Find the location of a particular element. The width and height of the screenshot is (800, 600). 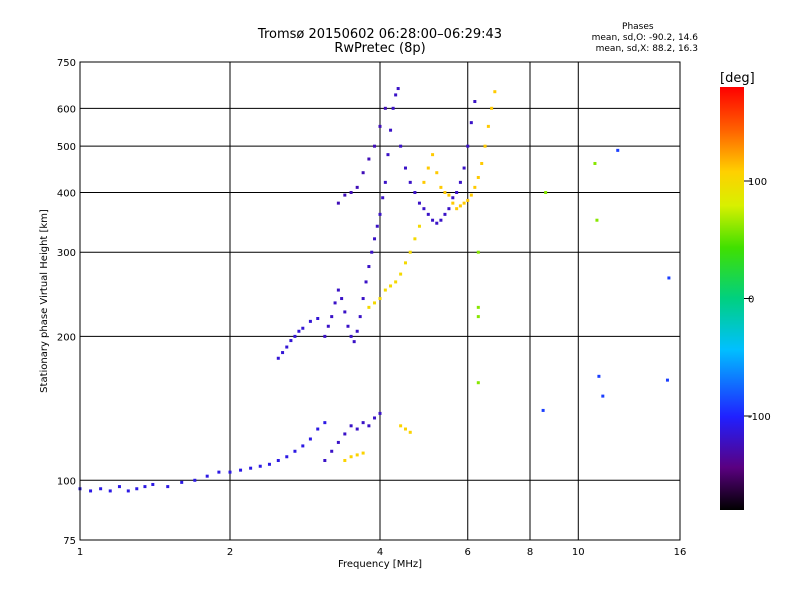

phase-stats-heading: Phases is located at coordinates (638, 27).